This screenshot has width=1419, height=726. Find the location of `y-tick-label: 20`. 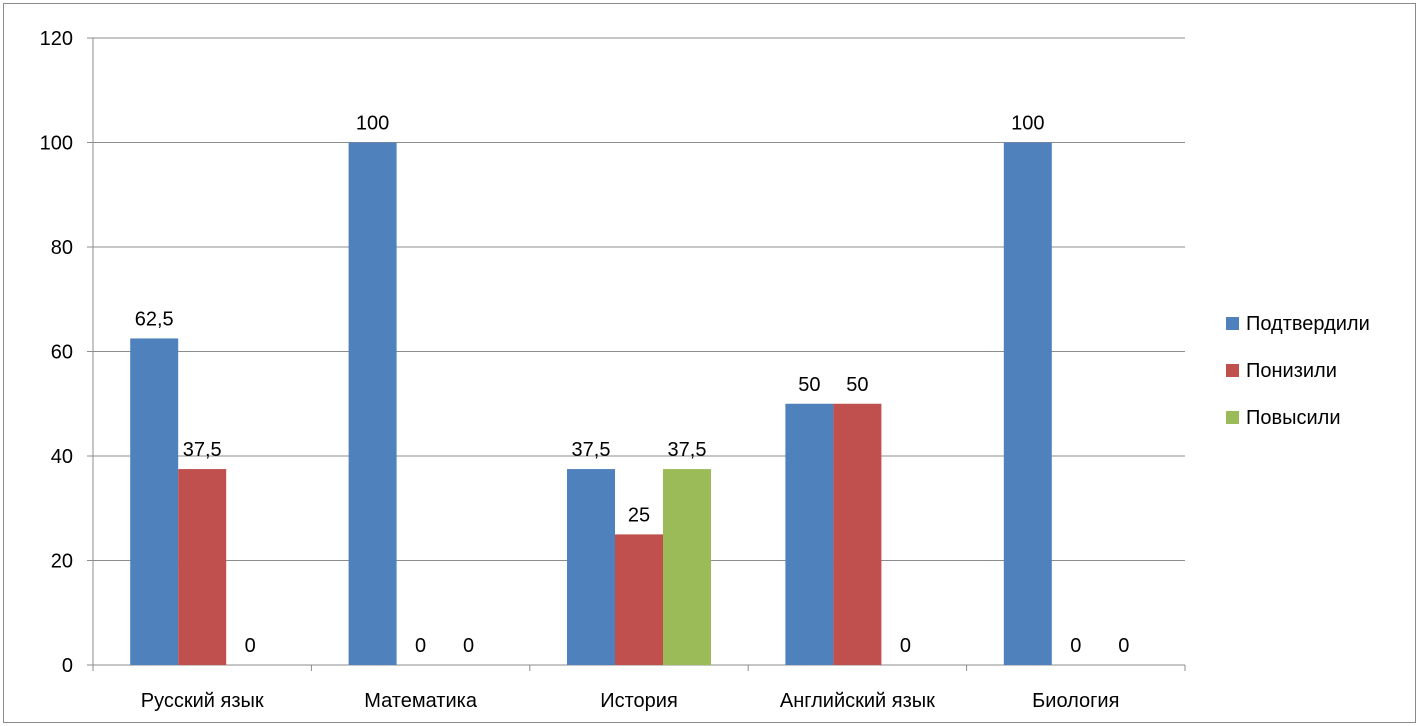

y-tick-label: 20 is located at coordinates (62, 562).